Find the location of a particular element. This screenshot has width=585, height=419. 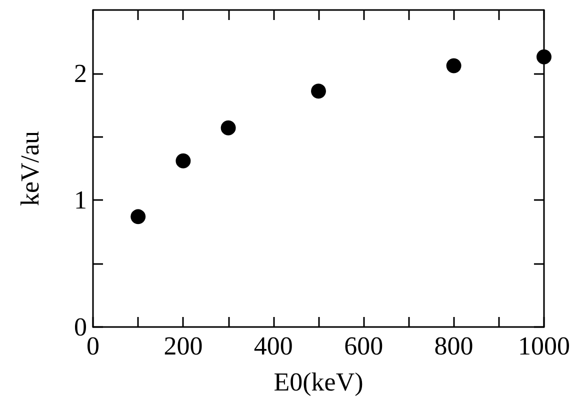

y-axis-title: keV/au is located at coordinates (30, 168).